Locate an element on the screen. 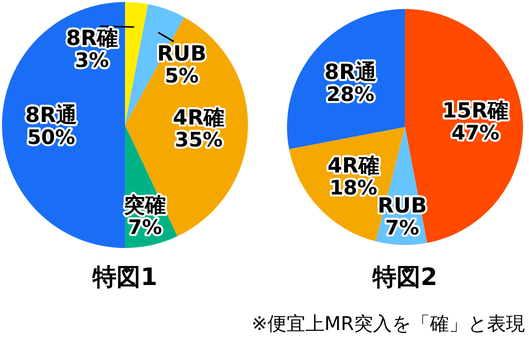  text: 特図2 is located at coordinates (405, 277).